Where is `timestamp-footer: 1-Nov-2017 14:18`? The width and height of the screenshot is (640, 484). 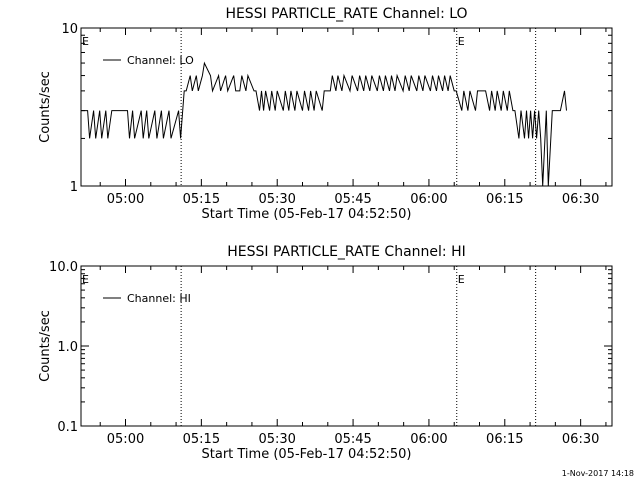 timestamp-footer: 1-Nov-2017 14:18 is located at coordinates (597, 473).